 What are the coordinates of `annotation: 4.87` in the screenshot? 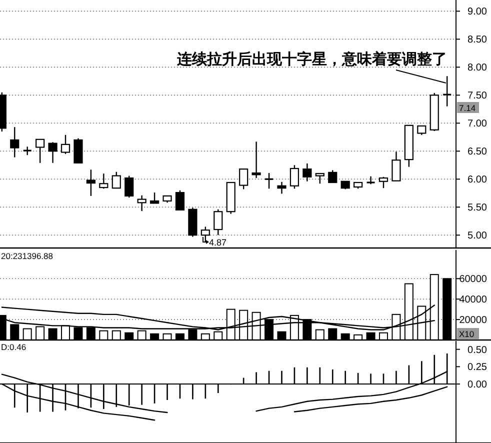 It's located at (218, 243).